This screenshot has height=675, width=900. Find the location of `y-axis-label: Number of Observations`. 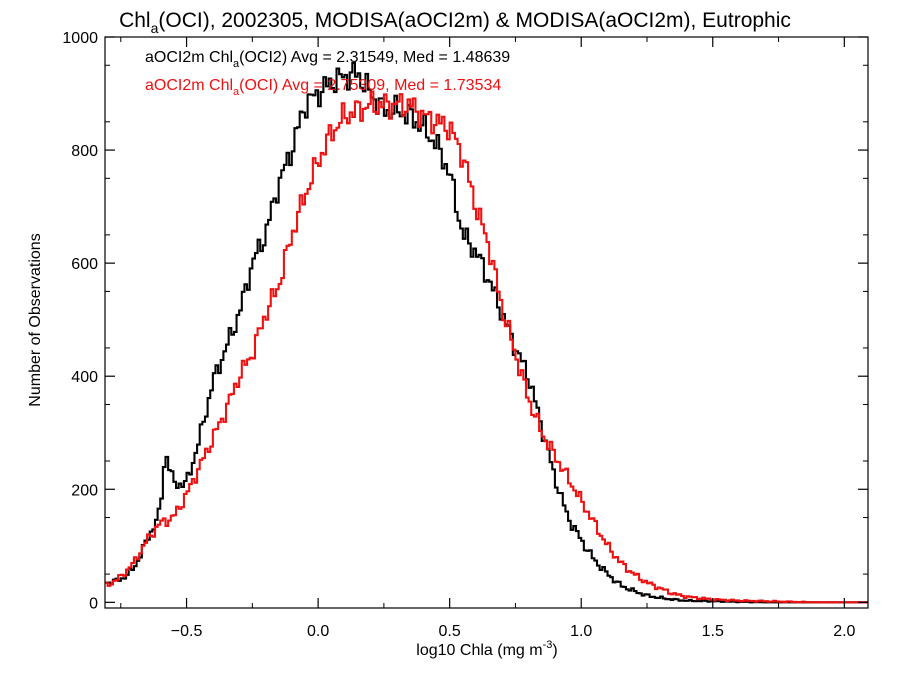

y-axis-label: Number of Observations is located at coordinates (35, 319).